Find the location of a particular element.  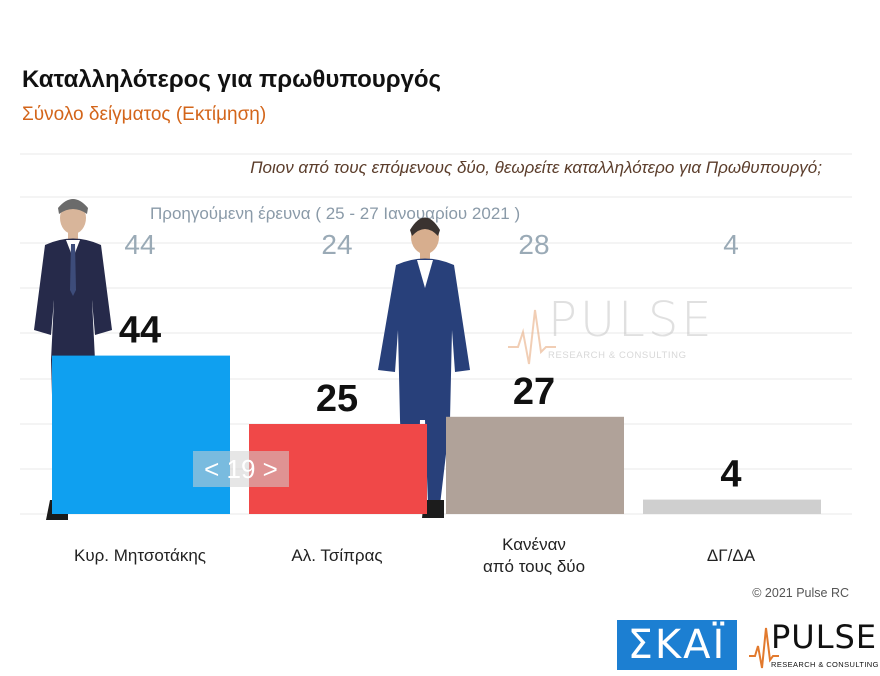

category-label-3: ΔΓ/ΔΑ is located at coordinates (731, 555).